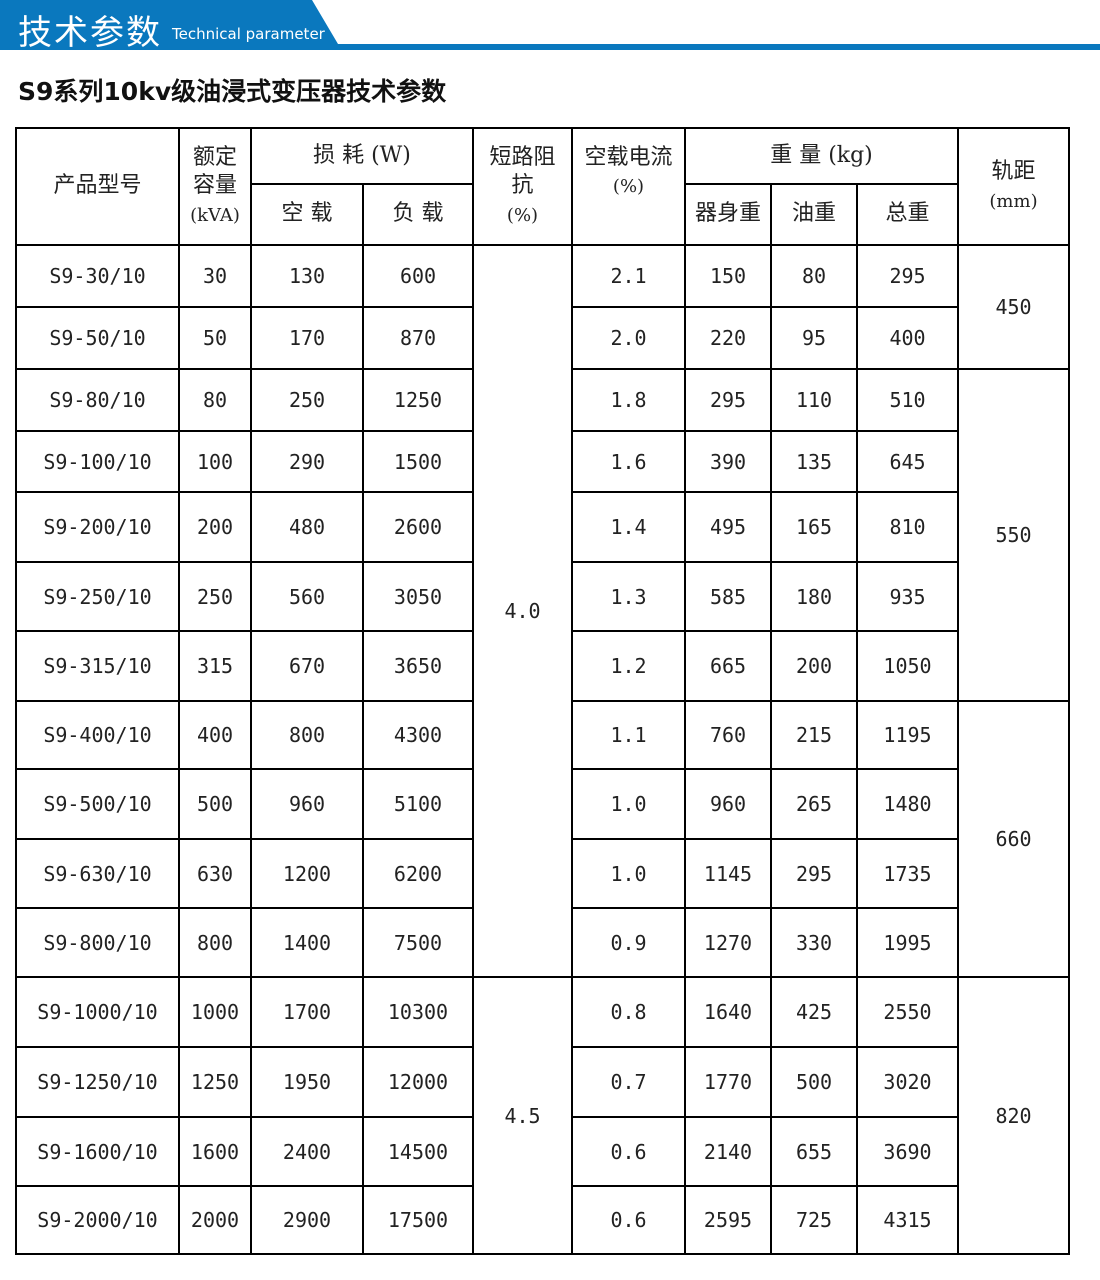  I want to click on cell-capacity: 800, so click(215, 942).